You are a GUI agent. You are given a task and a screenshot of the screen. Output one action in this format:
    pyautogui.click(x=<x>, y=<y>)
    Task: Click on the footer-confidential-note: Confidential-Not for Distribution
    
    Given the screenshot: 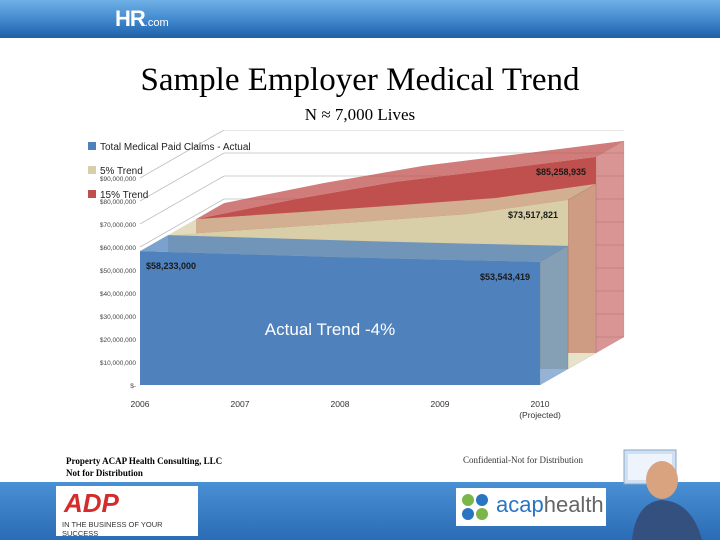 What is the action you would take?
    pyautogui.click(x=523, y=460)
    